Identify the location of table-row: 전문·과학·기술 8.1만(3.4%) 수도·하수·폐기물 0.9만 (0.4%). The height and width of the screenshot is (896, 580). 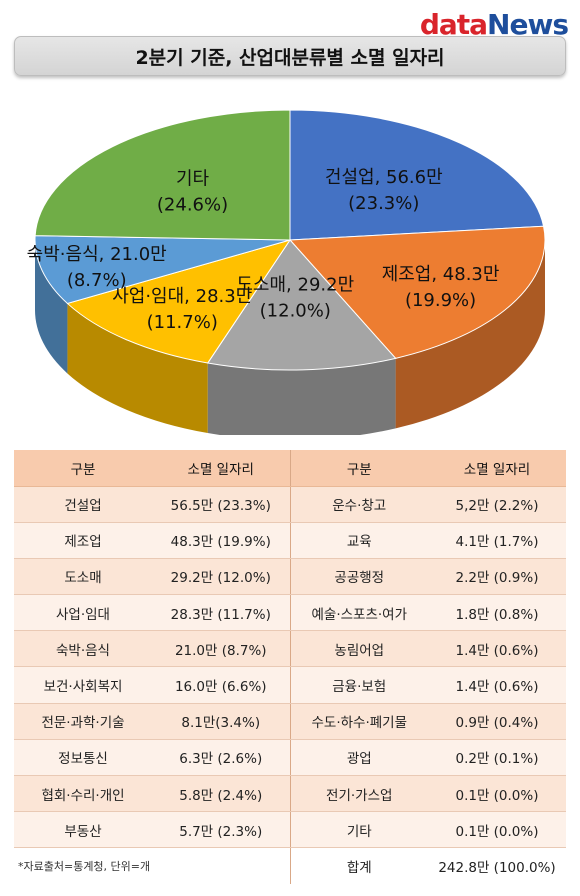
(290, 721).